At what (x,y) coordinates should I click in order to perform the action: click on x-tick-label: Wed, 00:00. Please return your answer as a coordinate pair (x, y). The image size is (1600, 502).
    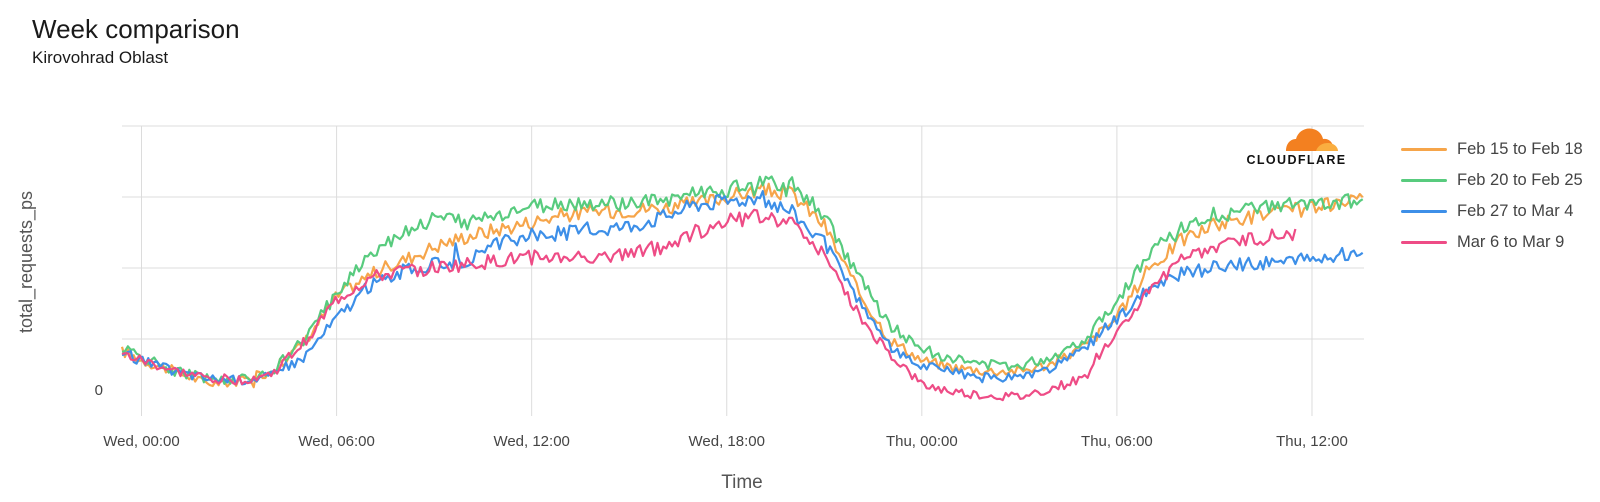
    Looking at the image, I should click on (141, 441).